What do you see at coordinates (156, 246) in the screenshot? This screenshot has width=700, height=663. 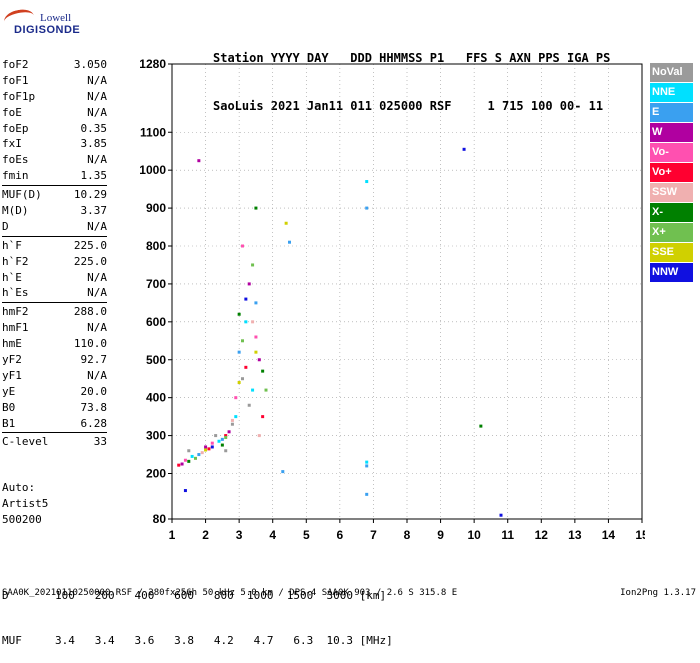 I see `y-tick-label: 800` at bounding box center [156, 246].